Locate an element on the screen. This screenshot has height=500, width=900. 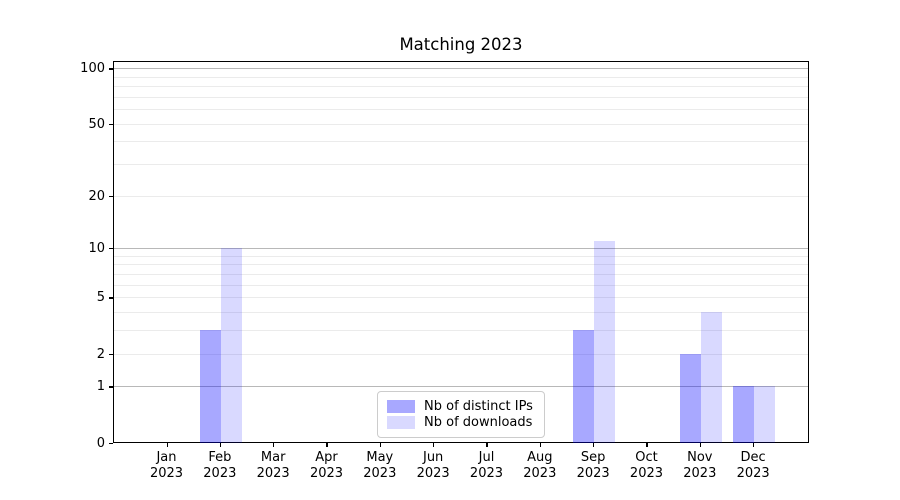
y-tick-label: 10 is located at coordinates (96, 249).